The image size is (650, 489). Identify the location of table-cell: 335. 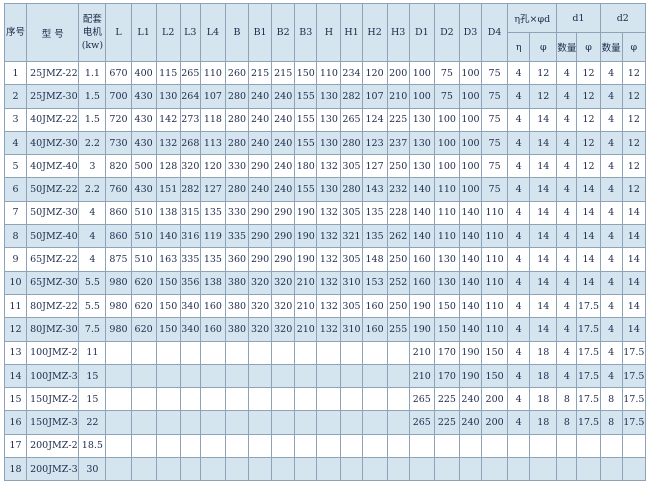
(237, 236).